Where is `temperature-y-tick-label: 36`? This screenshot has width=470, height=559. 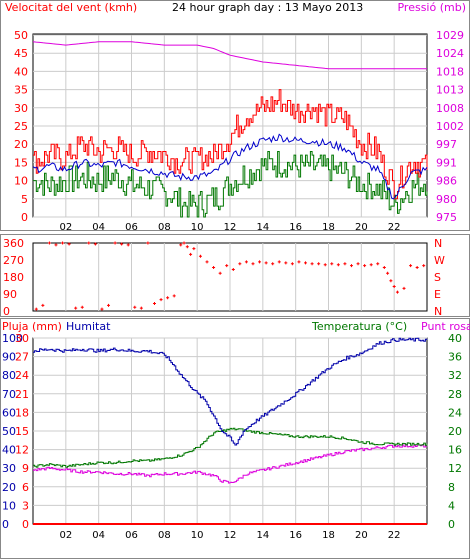
temperature-y-tick-label: 36 is located at coordinates (455, 357).